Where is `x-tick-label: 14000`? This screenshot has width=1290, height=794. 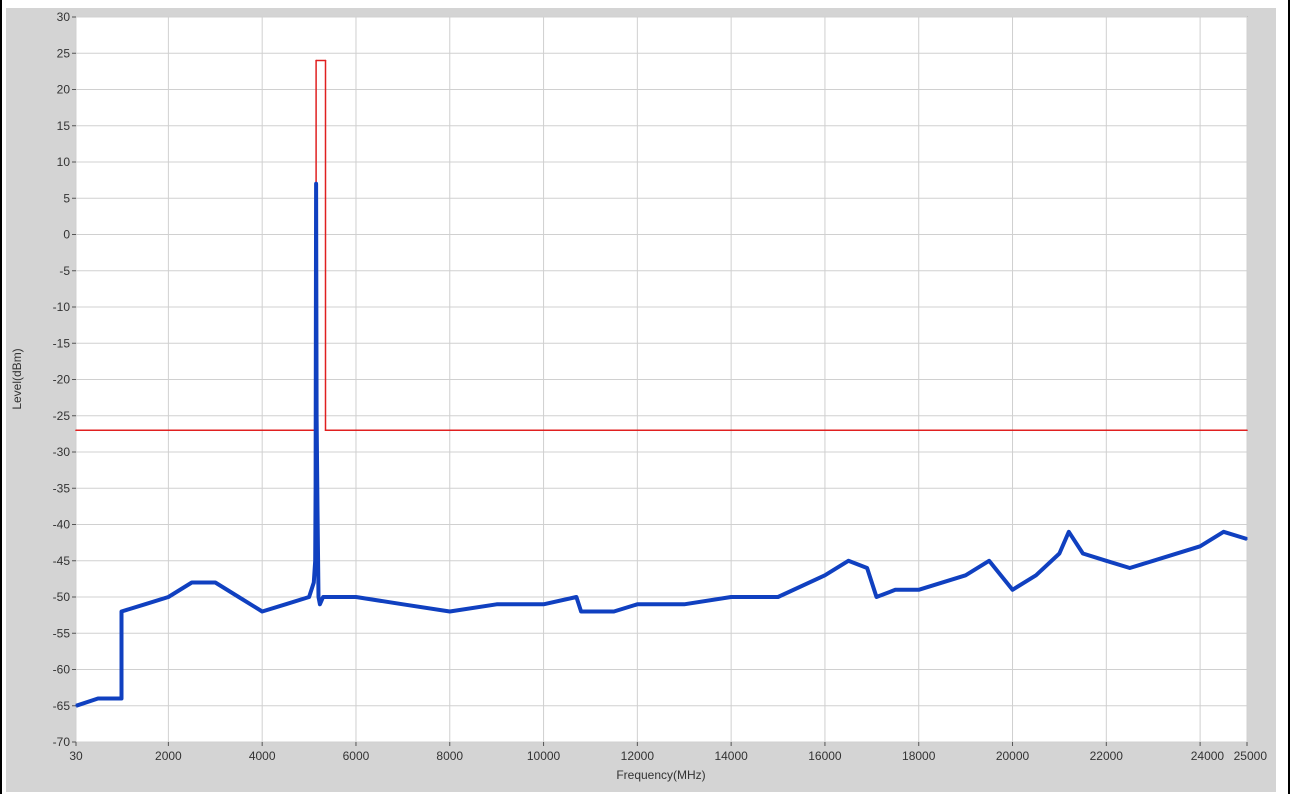 x-tick-label: 14000 is located at coordinates (731, 756).